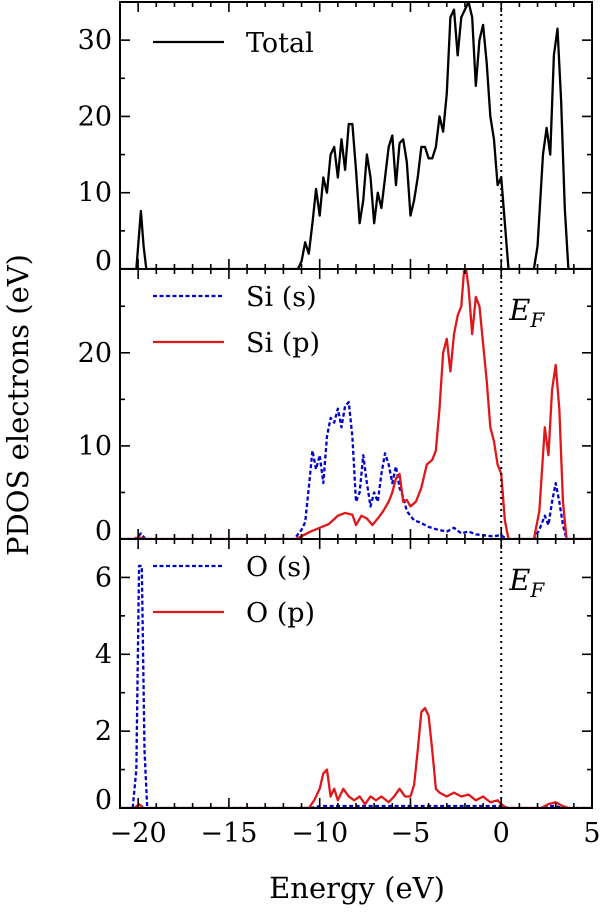  What do you see at coordinates (356, 469) in the screenshot?
I see `series-line-si-s` at bounding box center [356, 469].